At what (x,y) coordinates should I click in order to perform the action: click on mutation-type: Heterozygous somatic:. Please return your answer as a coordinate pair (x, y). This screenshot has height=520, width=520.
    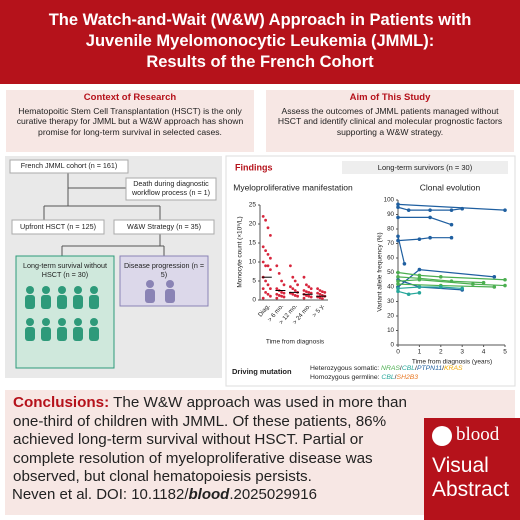
    Looking at the image, I should click on (345, 368).